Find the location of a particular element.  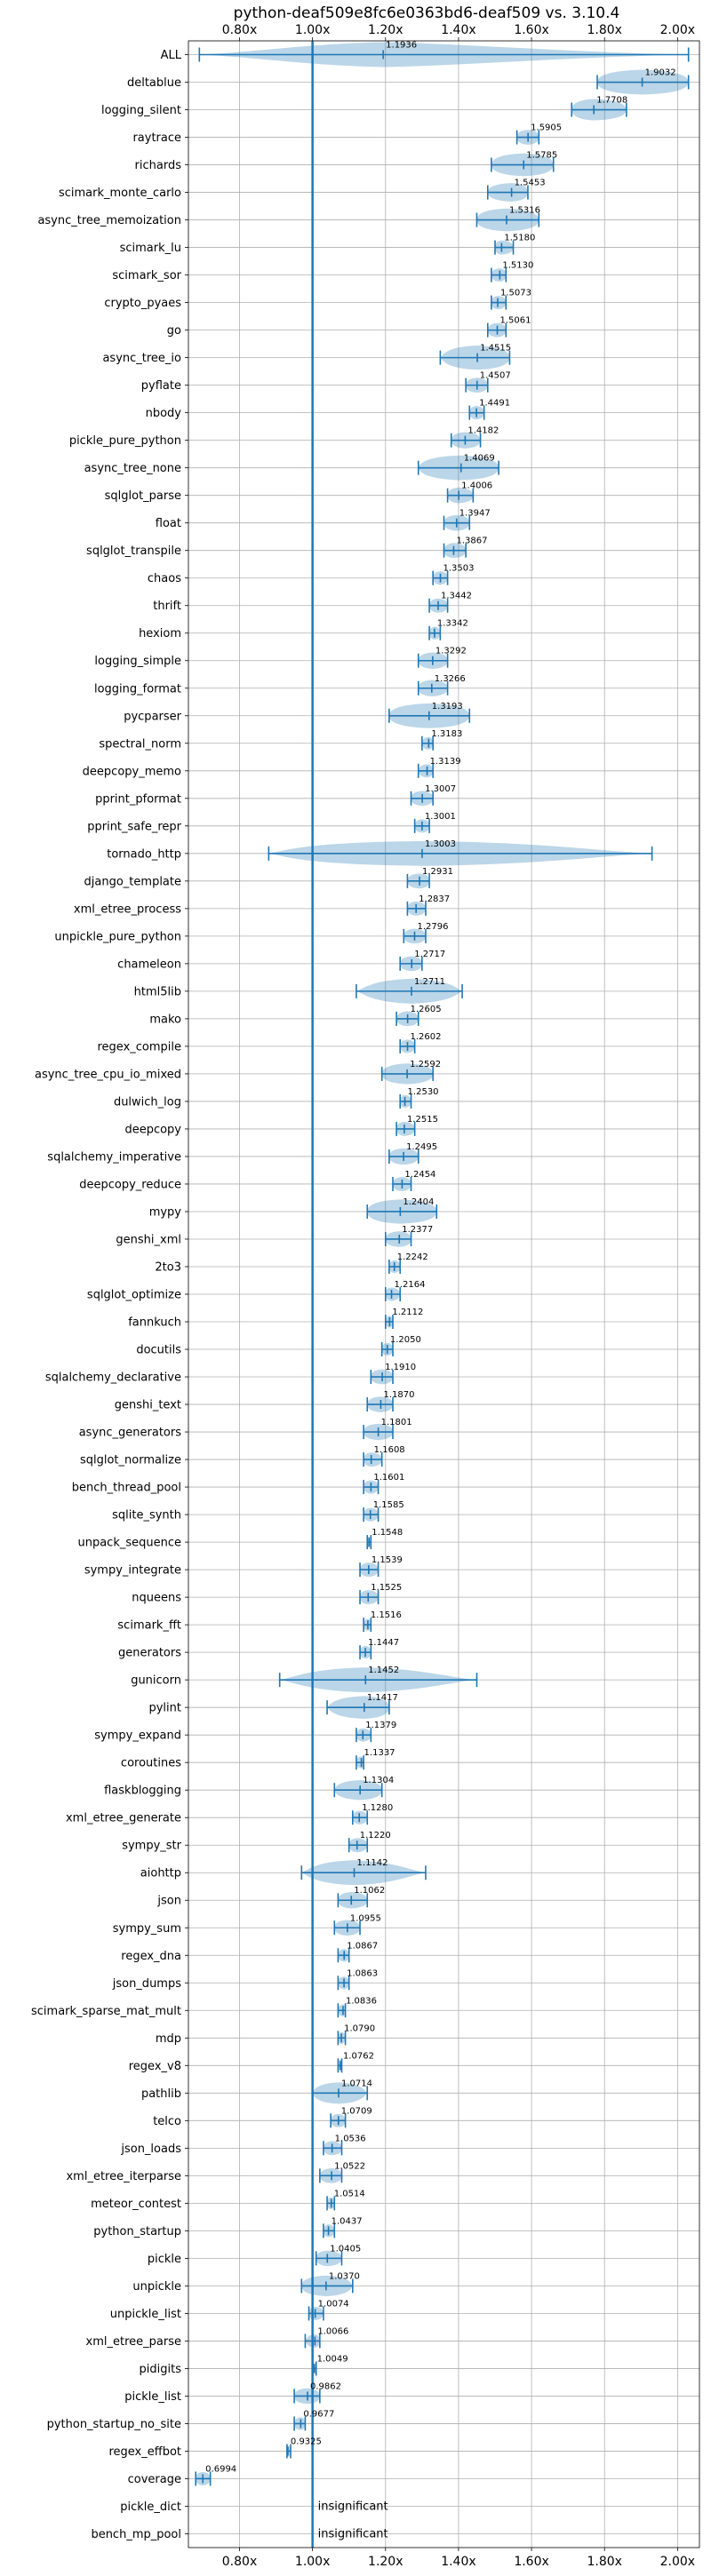

row-label: pickle_dict is located at coordinates (150, 2507).